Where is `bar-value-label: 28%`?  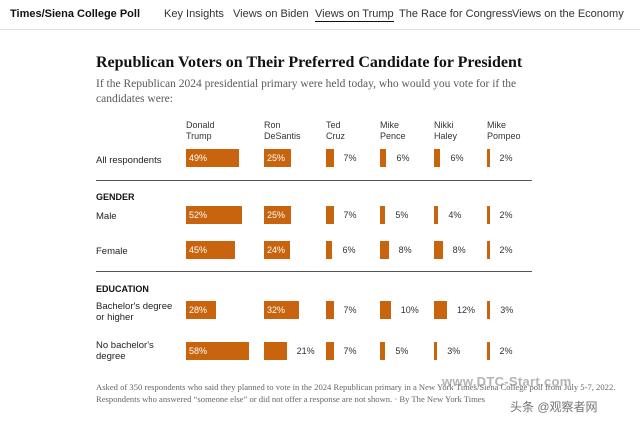 bar-value-label: 28% is located at coordinates (198, 310).